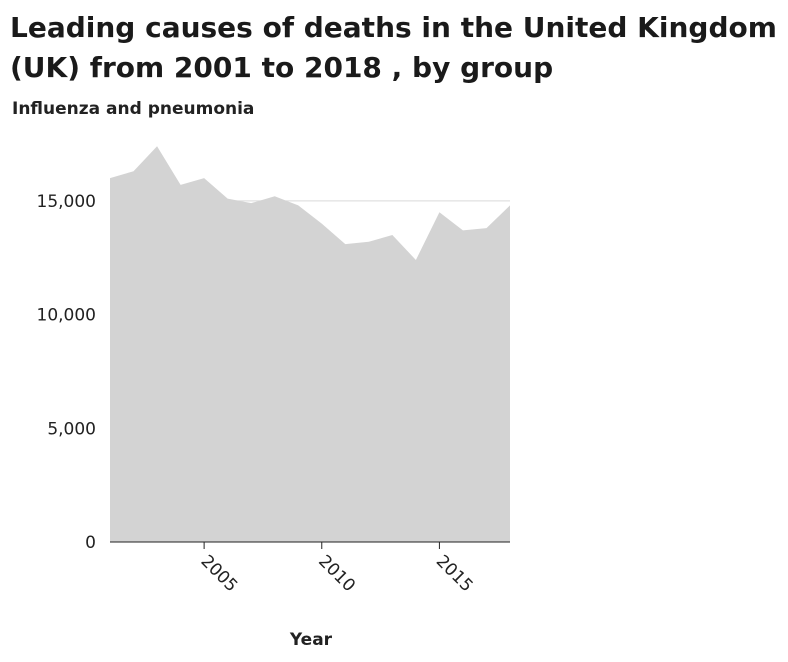  Describe the element at coordinates (336, 573) in the screenshot. I see `x-tick-label: 2010` at that location.